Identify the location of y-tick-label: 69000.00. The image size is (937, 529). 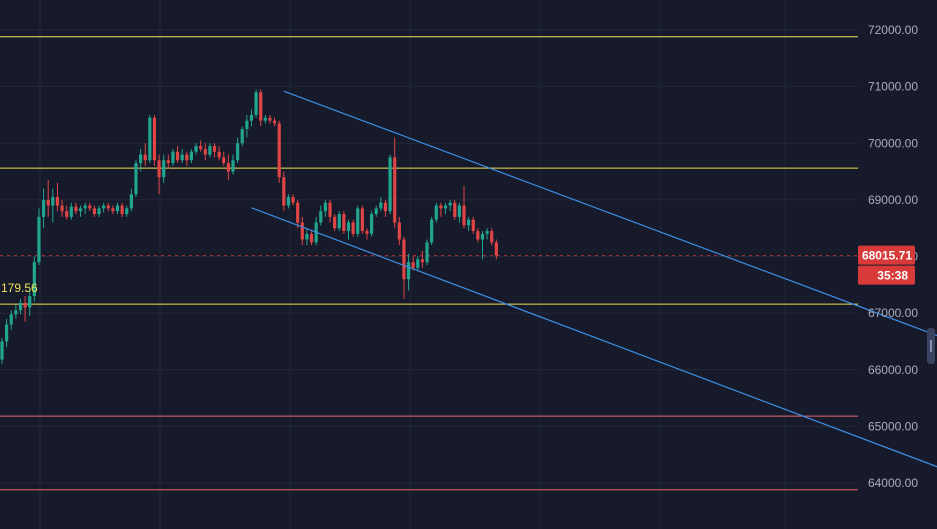
(893, 200).